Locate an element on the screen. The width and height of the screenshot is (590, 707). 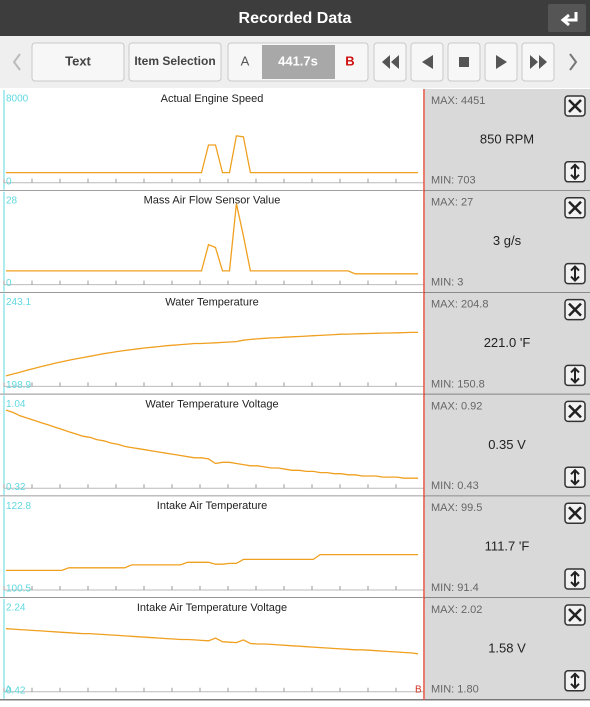
marker-b-bottom: B is located at coordinates (418, 689).